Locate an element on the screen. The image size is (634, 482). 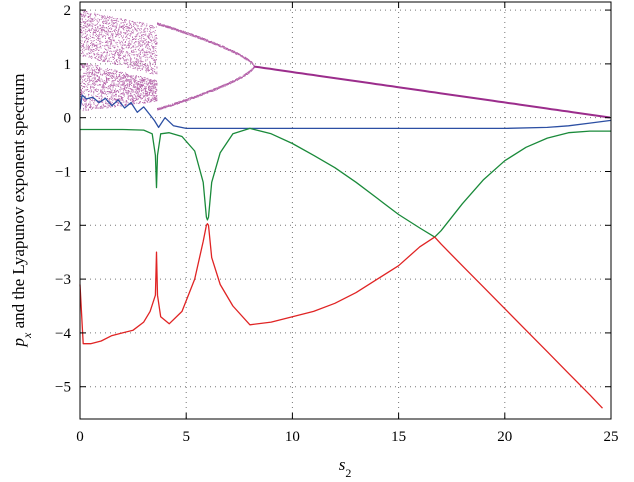
x-axis-label: s2 is located at coordinates (345, 467).